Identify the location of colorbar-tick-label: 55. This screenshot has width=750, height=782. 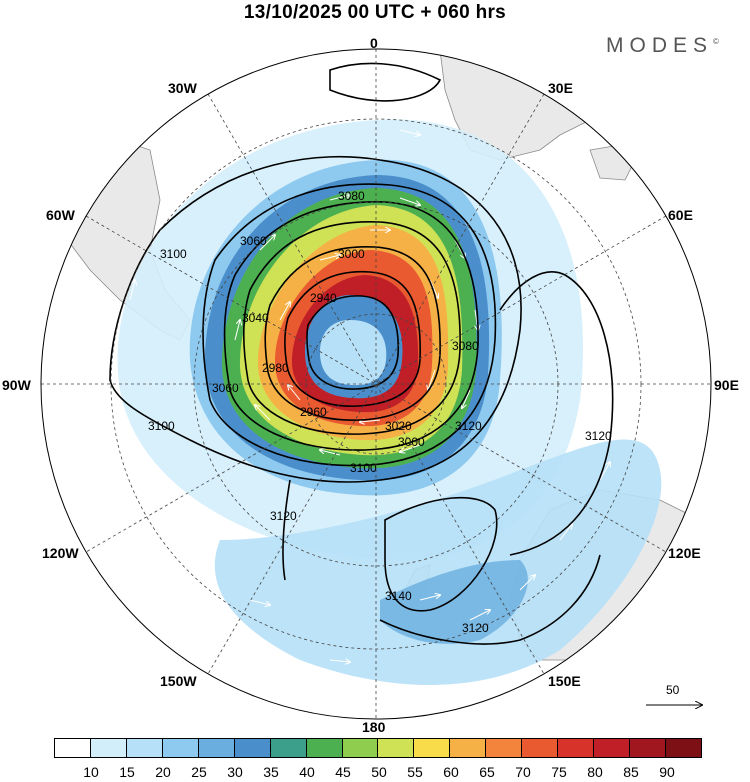
(415, 772).